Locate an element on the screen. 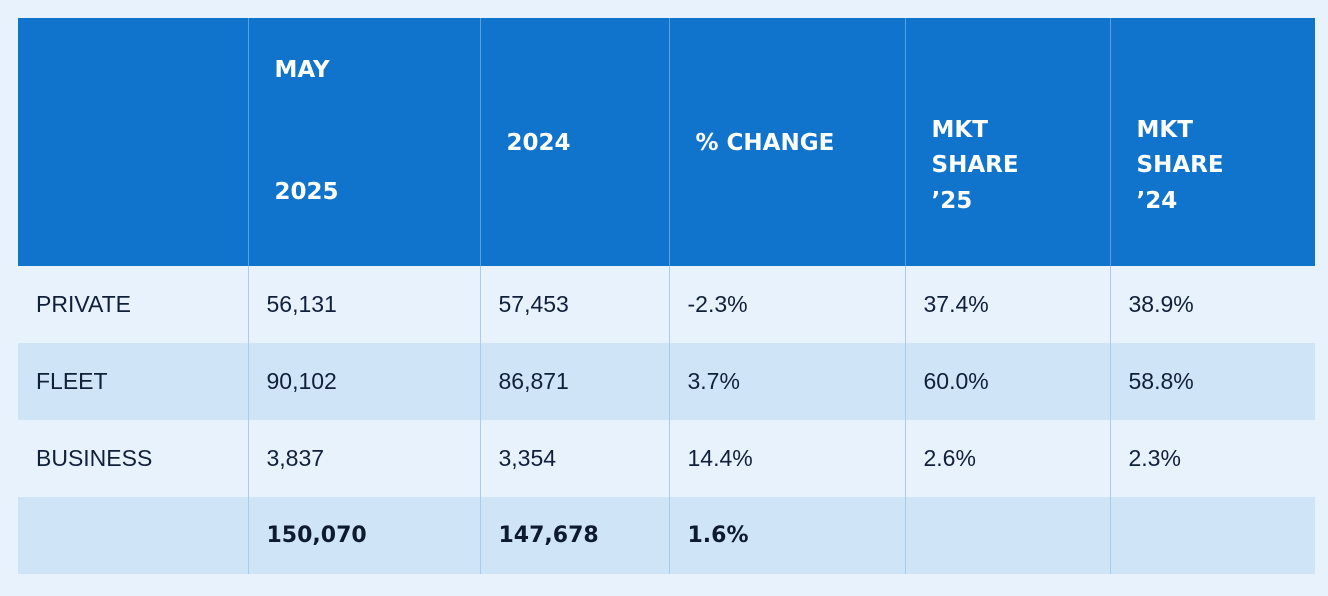 The width and height of the screenshot is (1328, 596). row-label: FLEET is located at coordinates (133, 381).